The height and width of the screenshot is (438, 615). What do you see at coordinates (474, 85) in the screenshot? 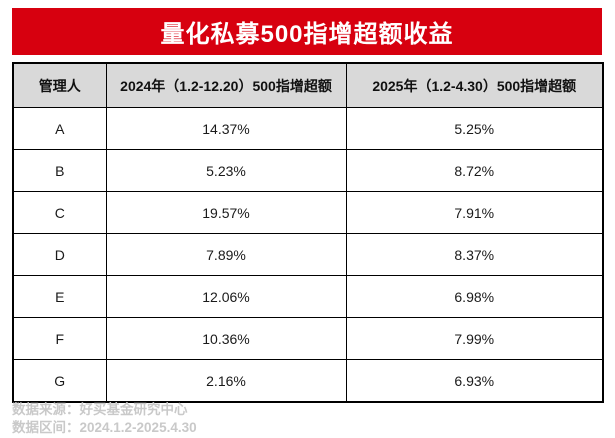
I see `column-header-2025-excess: 2025年（1.2-4.30）500指增超额` at bounding box center [474, 85].